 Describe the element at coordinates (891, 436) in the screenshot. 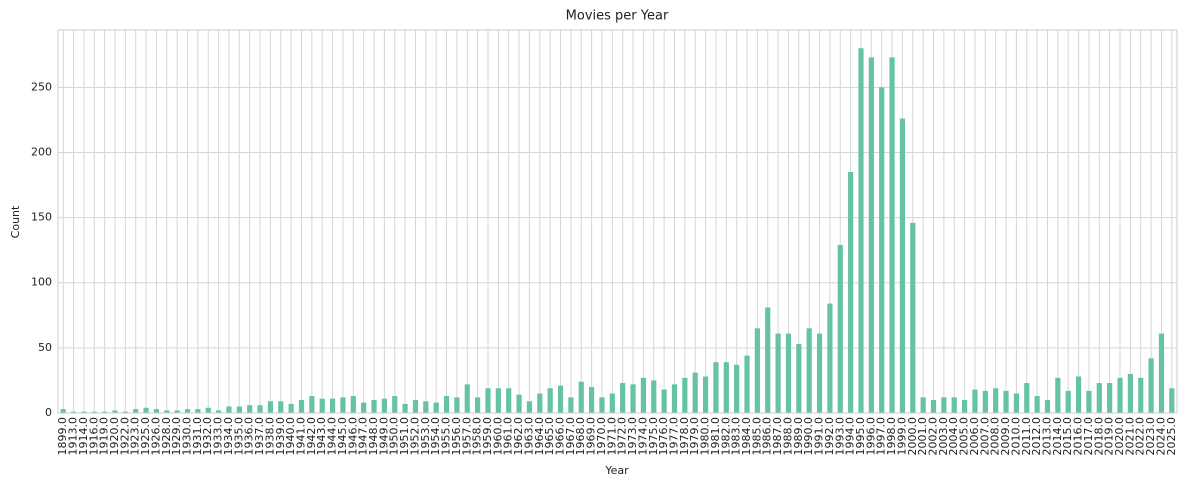

I see `x-tick-label: 1998.0` at that location.